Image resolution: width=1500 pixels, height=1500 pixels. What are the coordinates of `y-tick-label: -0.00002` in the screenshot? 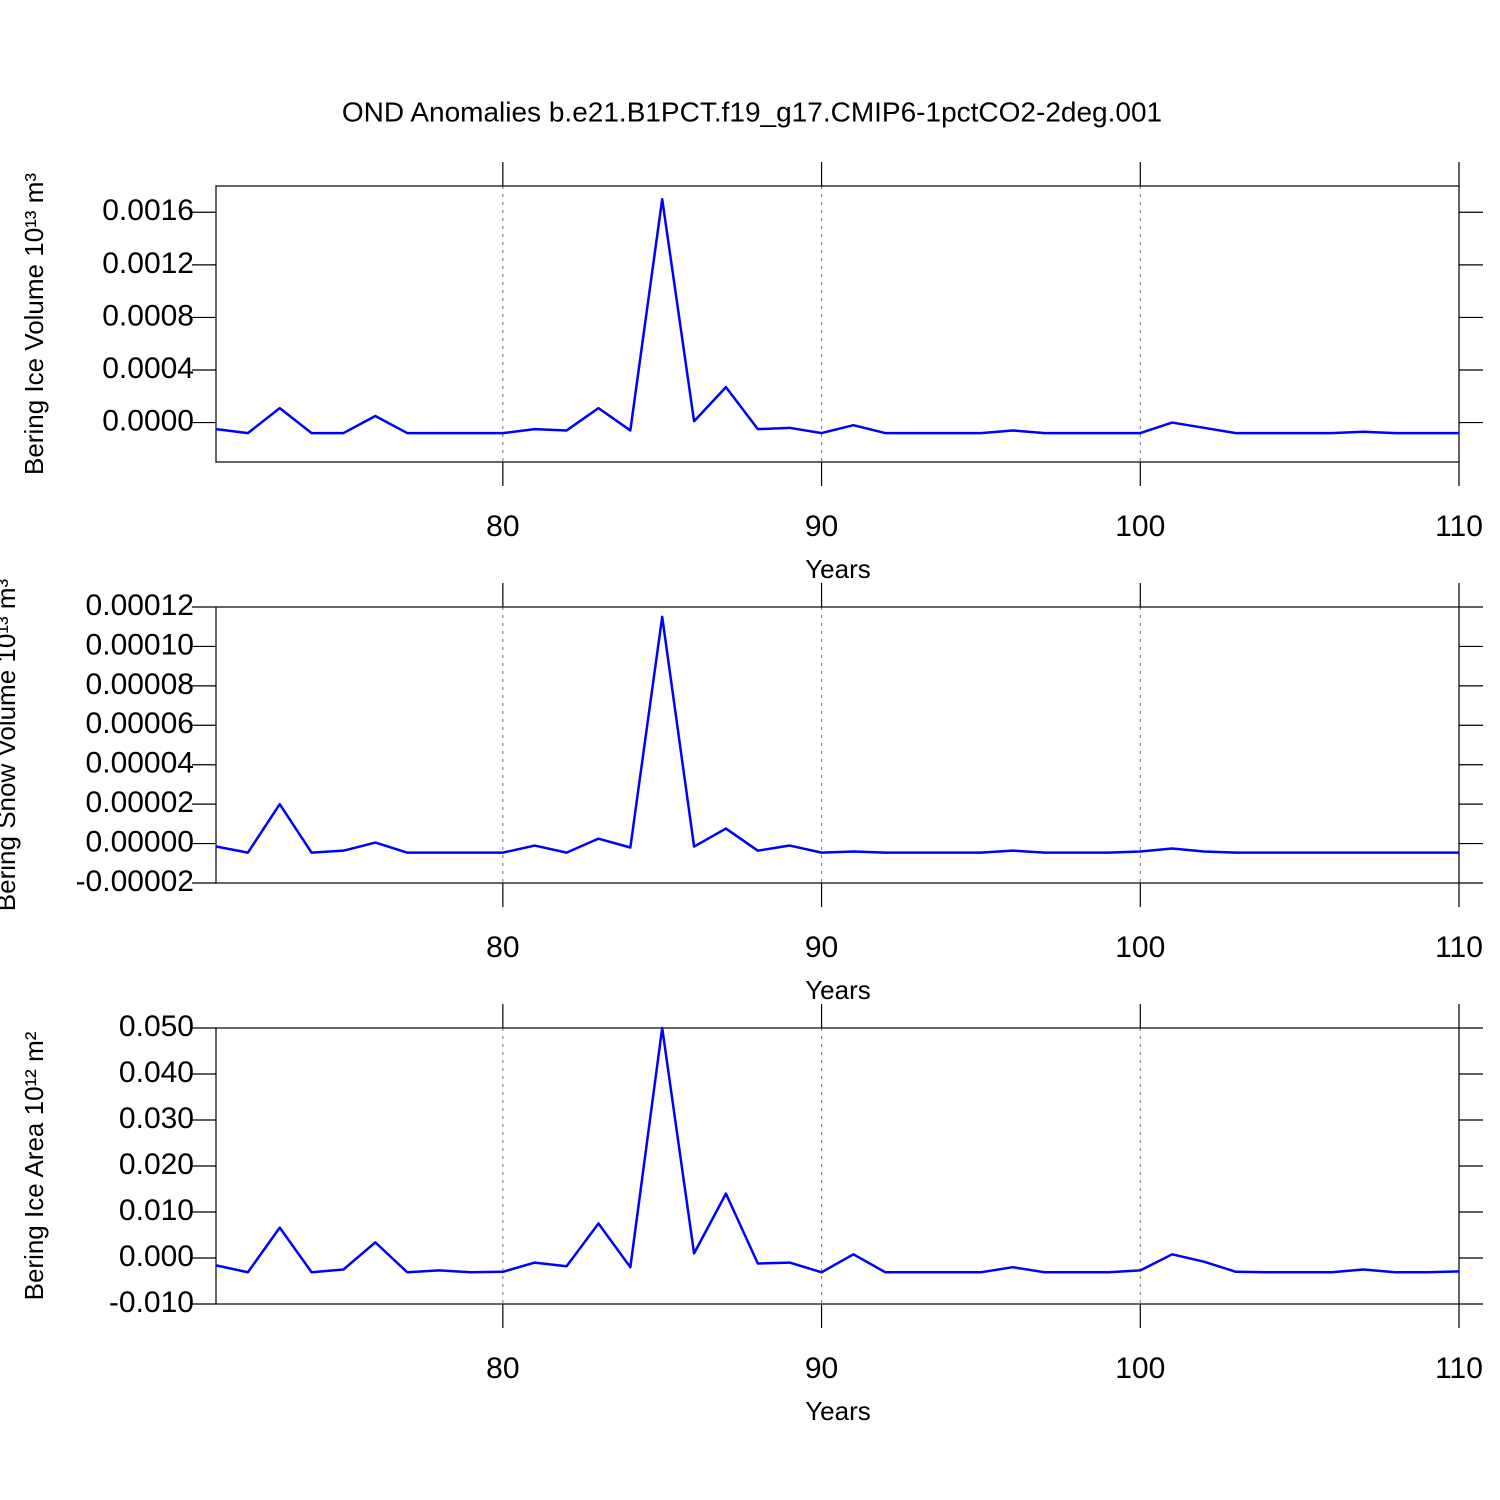 It's located at (135, 881).